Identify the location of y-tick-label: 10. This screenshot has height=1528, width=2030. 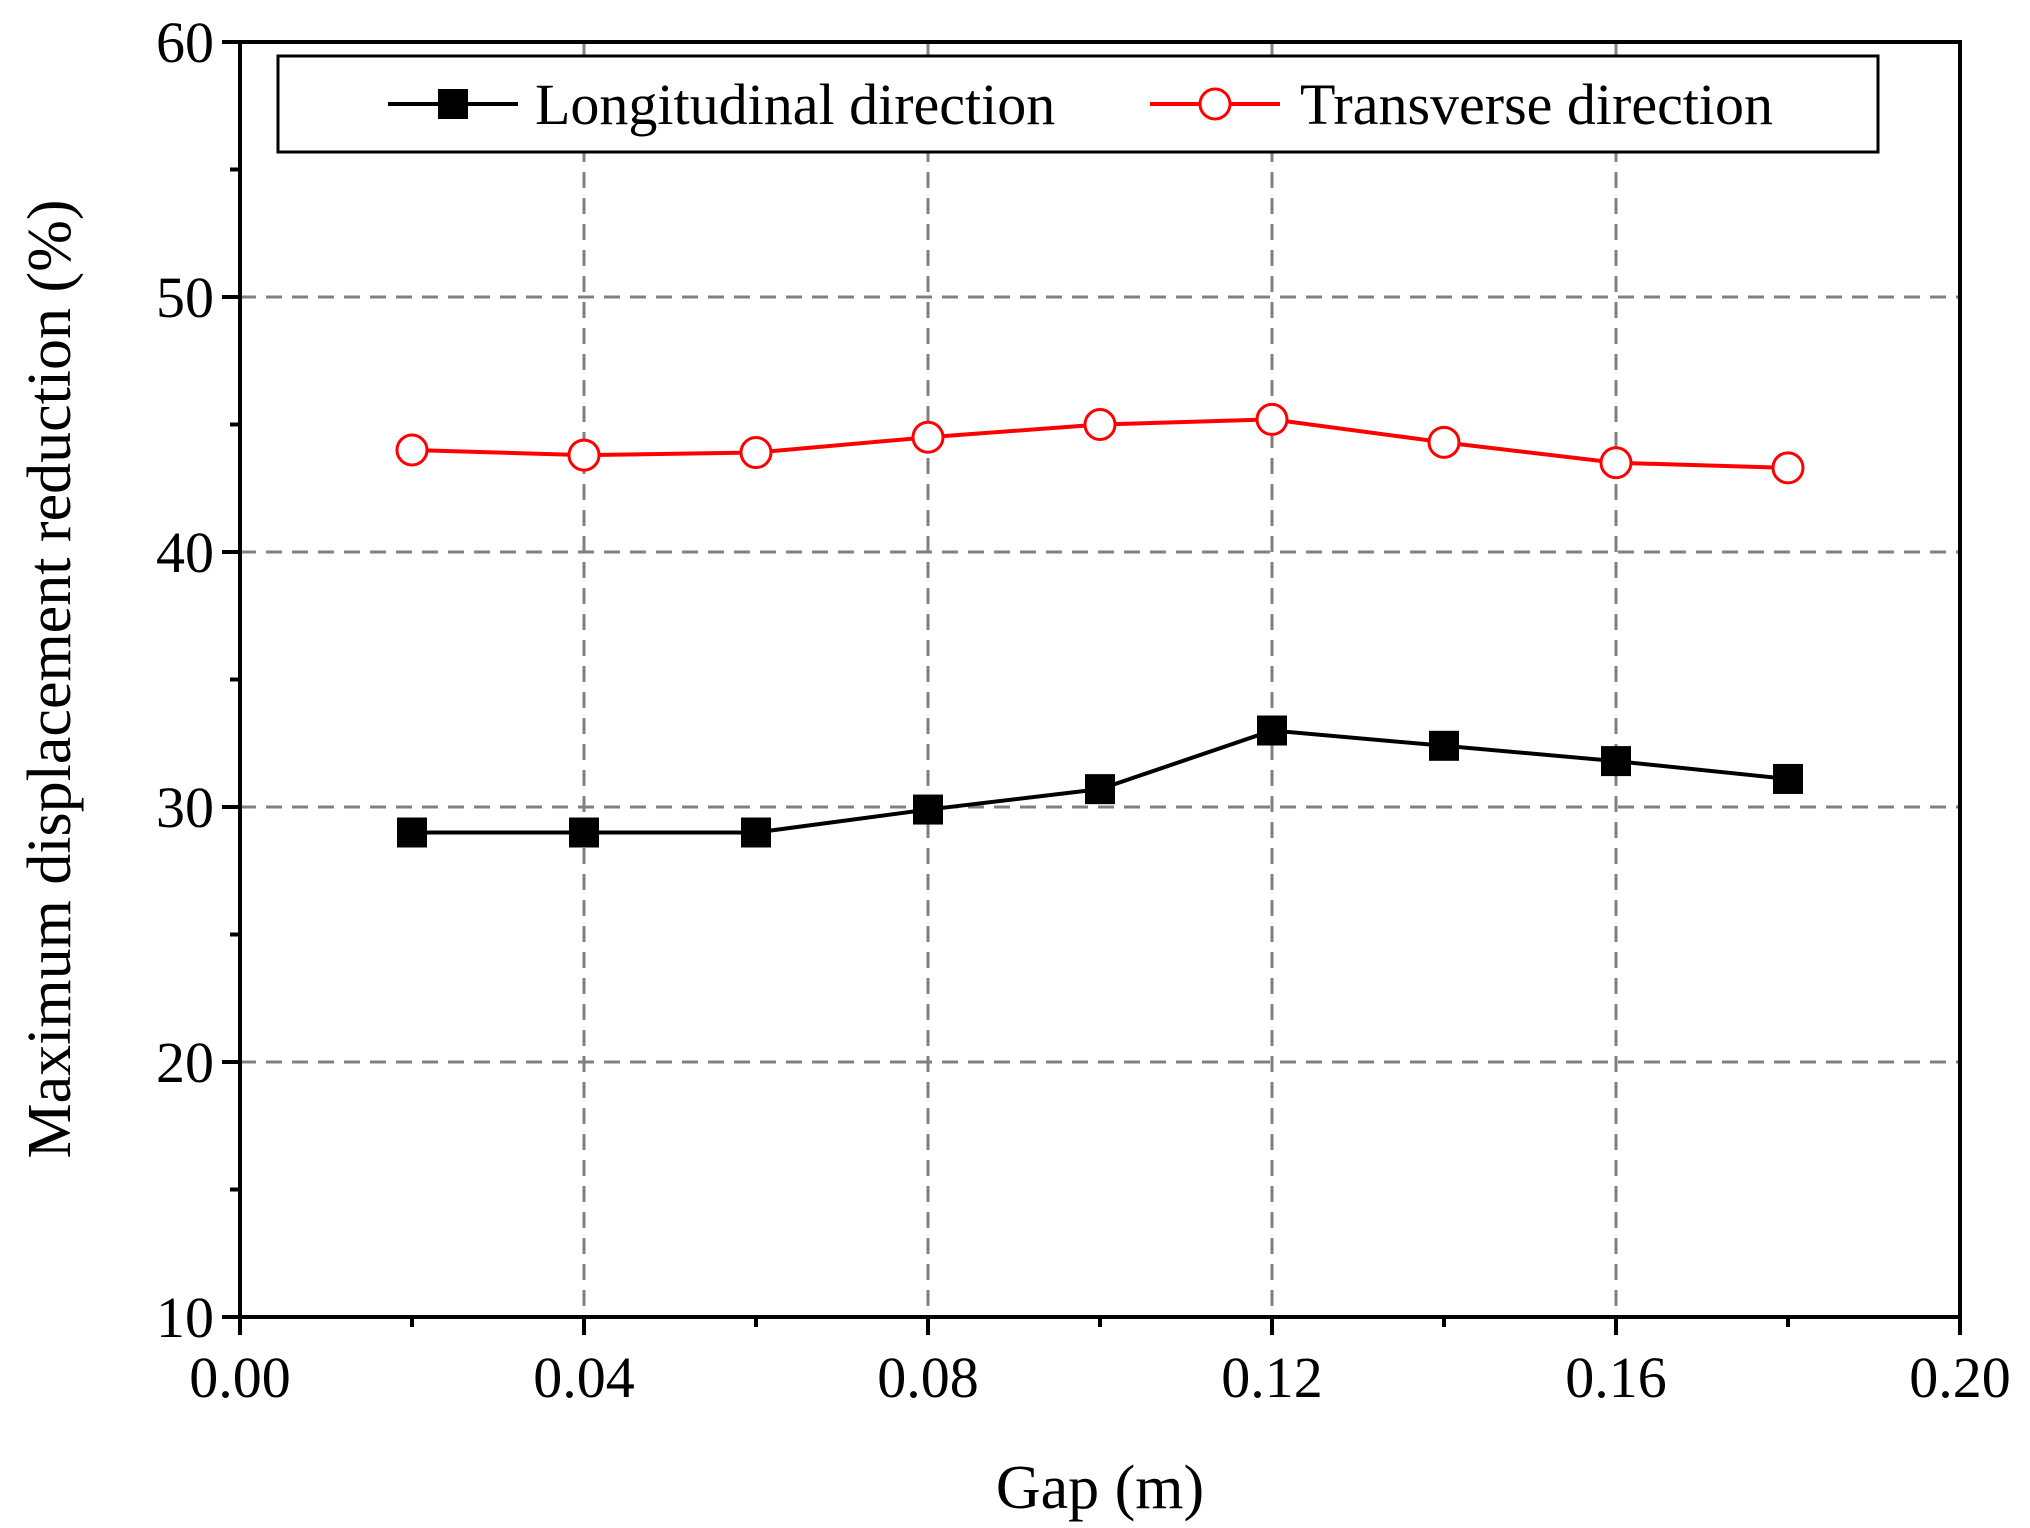
(185, 1317).